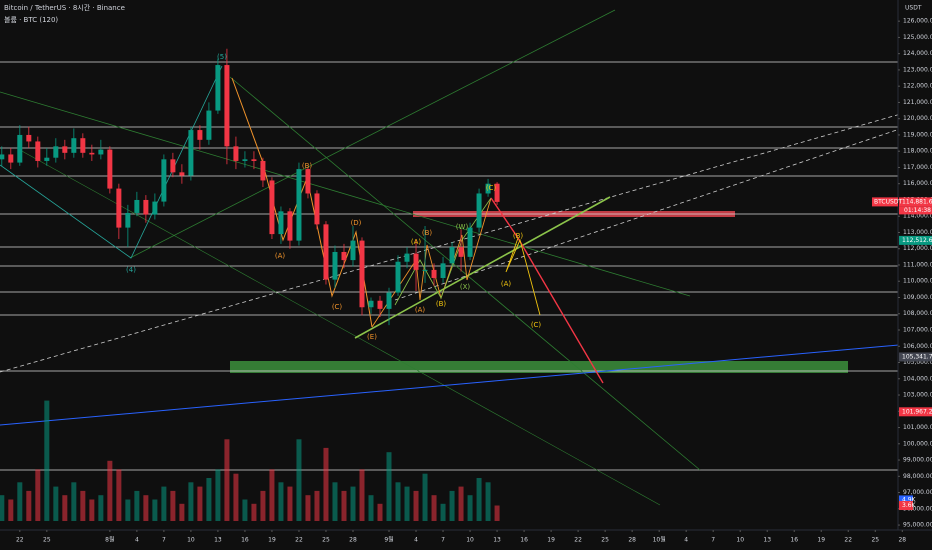 This screenshot has width=932, height=550. I want to click on y-tick-label: 103,000.00, so click(917, 395).